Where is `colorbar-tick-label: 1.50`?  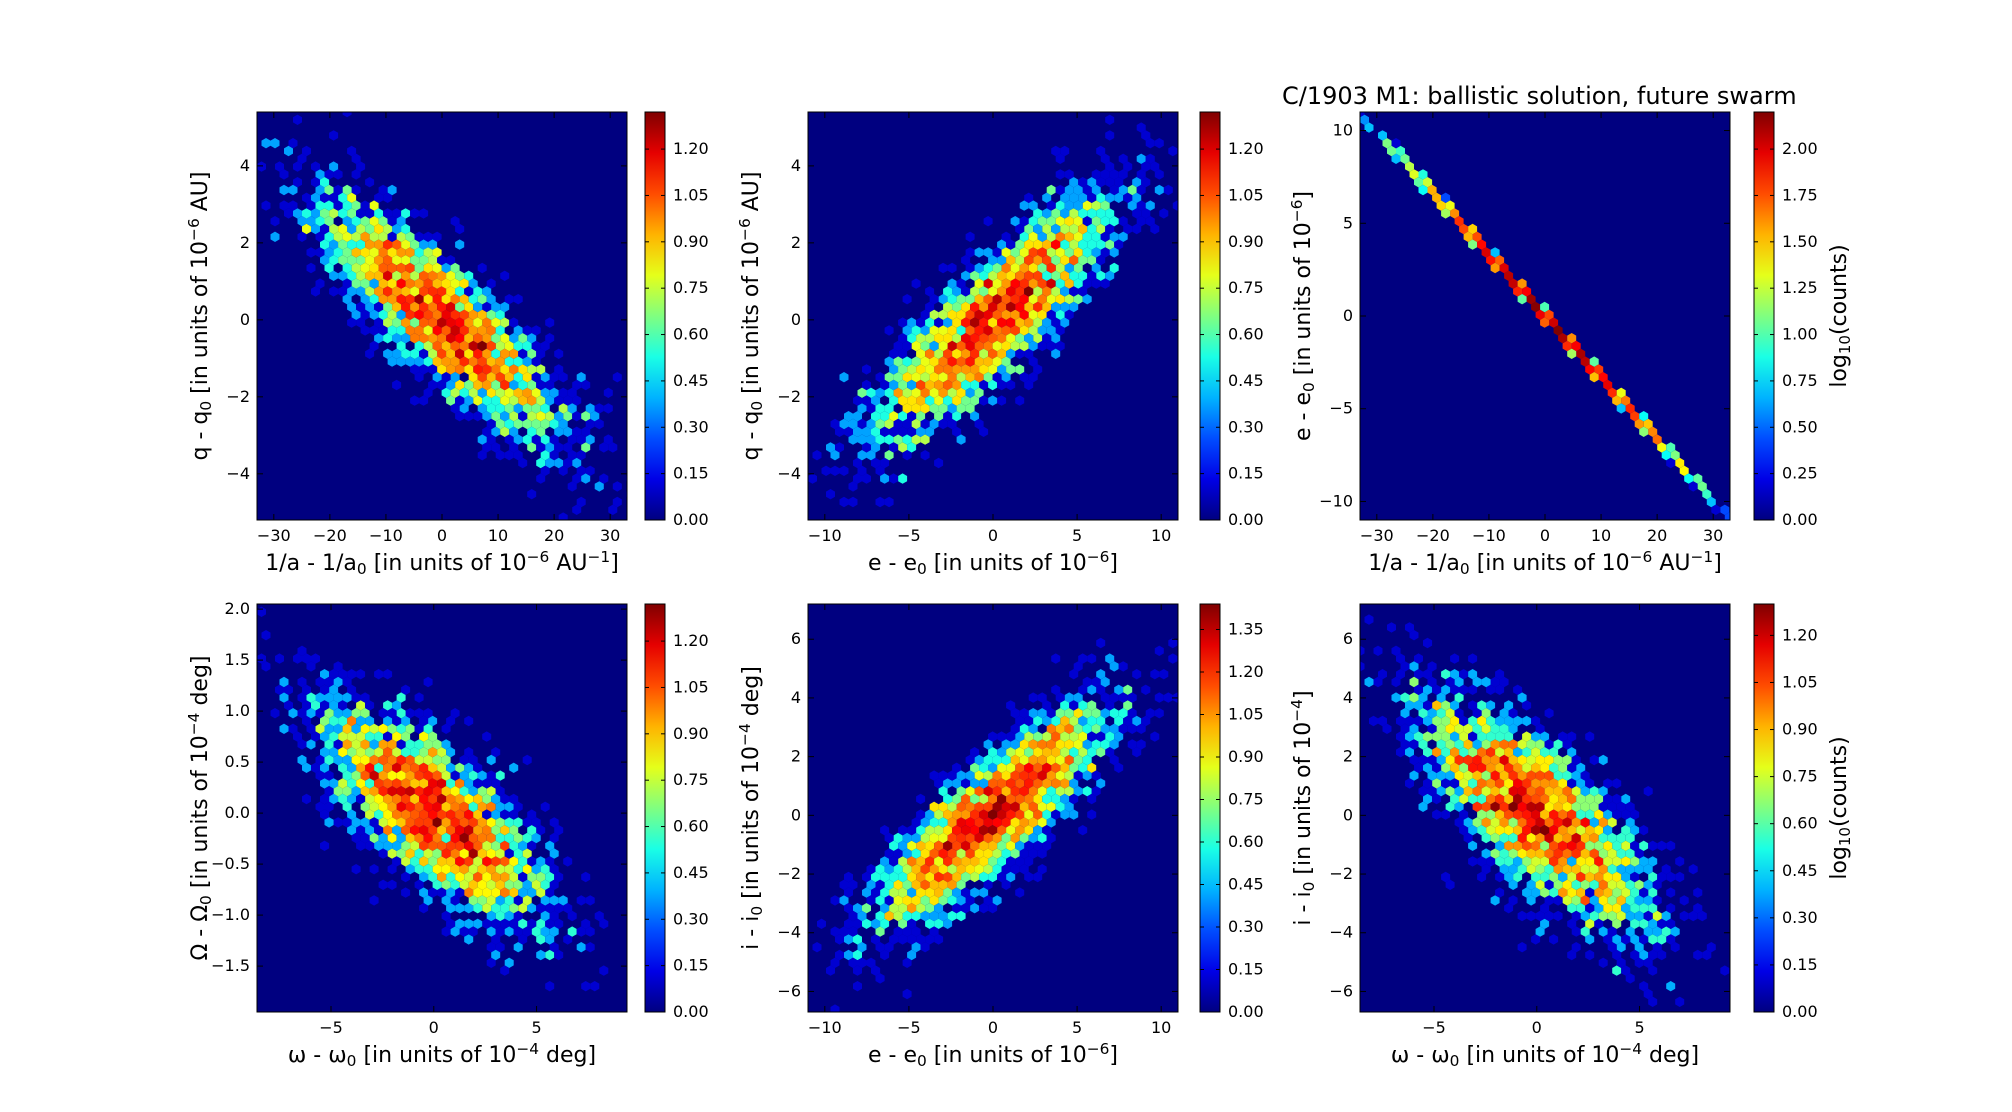
colorbar-tick-label: 1.50 is located at coordinates (1800, 241).